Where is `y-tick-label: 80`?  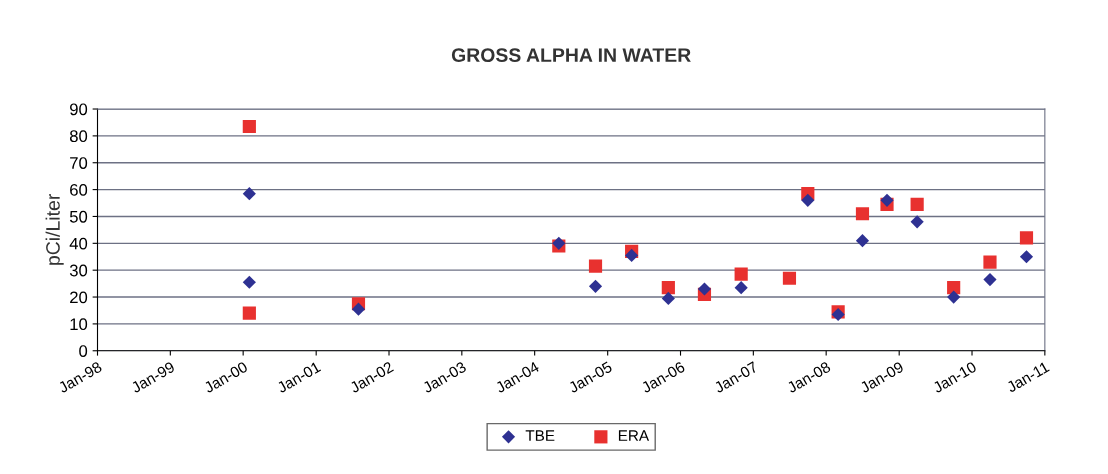
y-tick-label: 80 is located at coordinates (78, 136).